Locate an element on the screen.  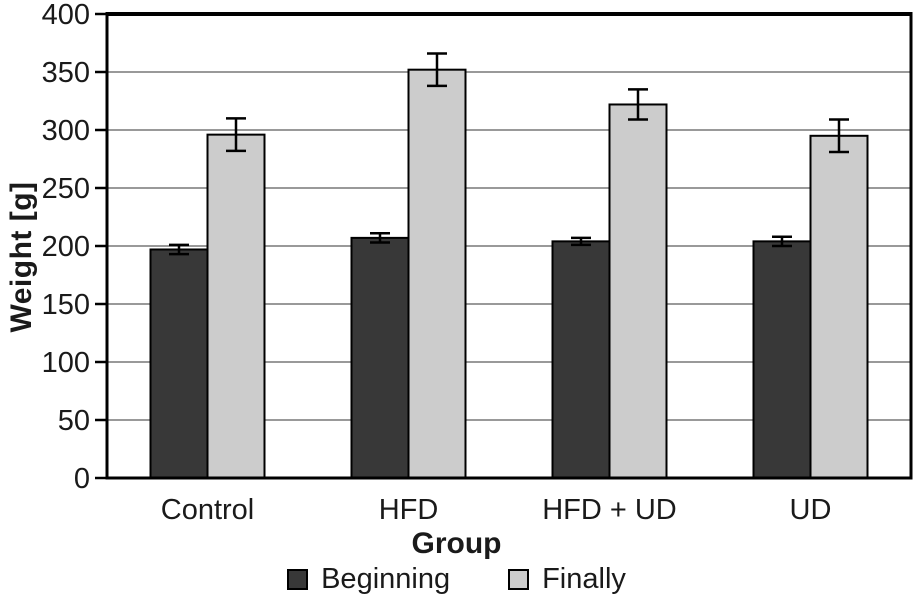
bar-Finally-UD is located at coordinates (839, 307).